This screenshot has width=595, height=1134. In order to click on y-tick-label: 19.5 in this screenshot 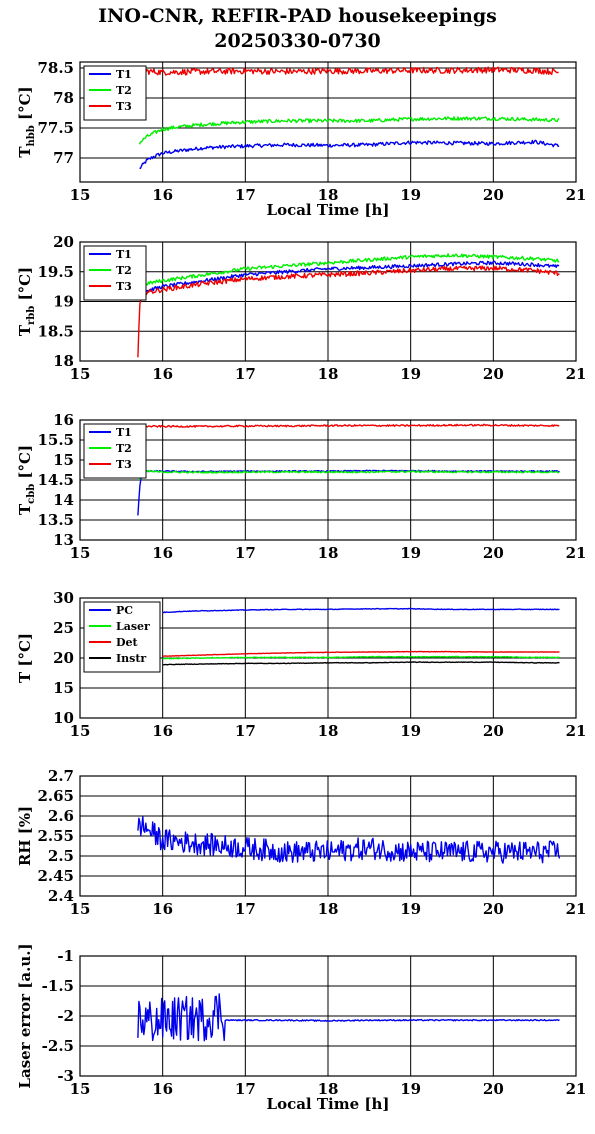, I will do `click(55, 272)`.